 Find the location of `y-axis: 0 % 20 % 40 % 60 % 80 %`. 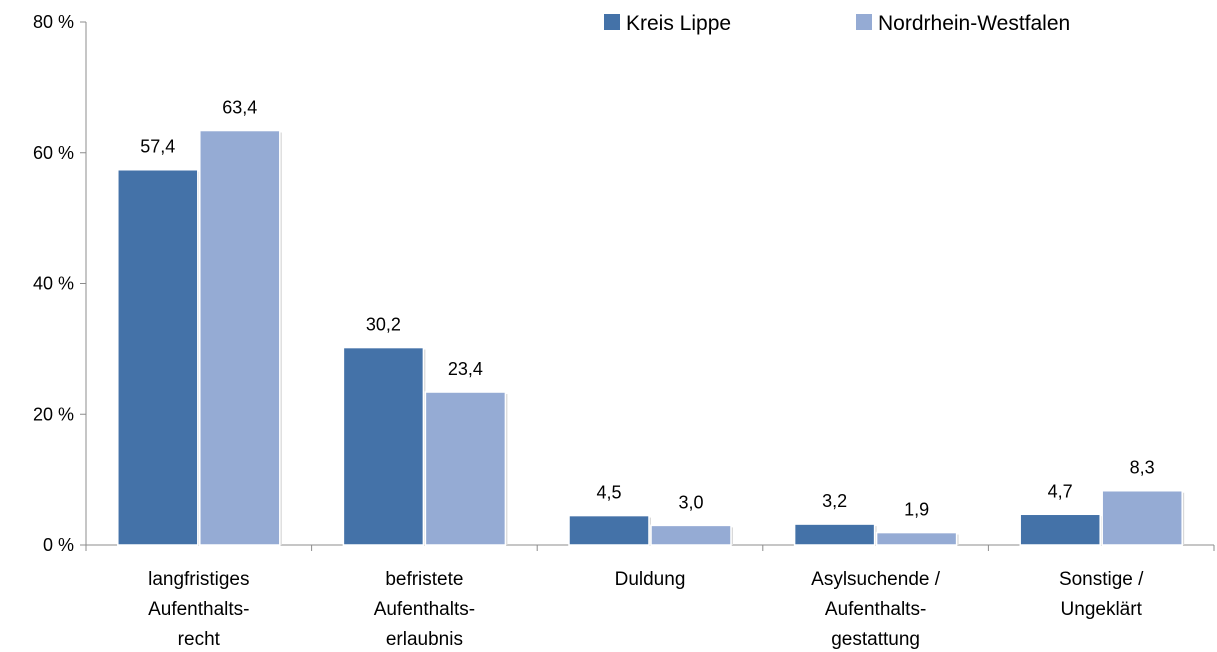

y-axis: 0 % 20 % 40 % 60 % 80 % is located at coordinates (60, 283).